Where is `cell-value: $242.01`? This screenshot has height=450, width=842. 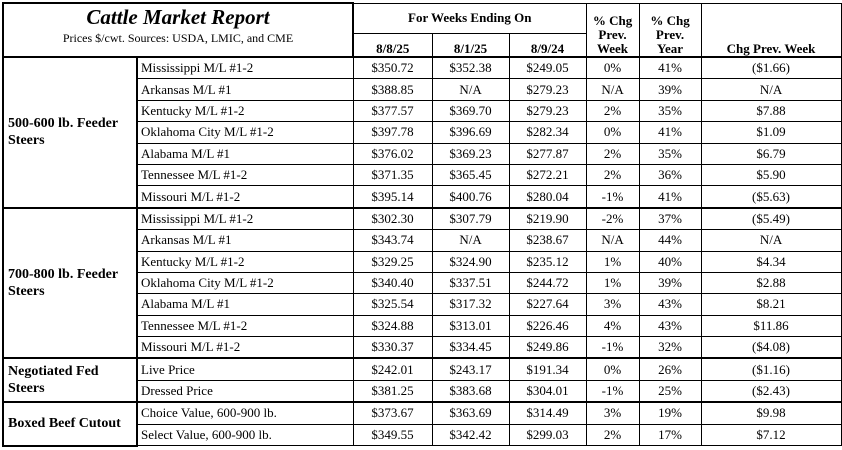 cell-value: $242.01 is located at coordinates (392, 369).